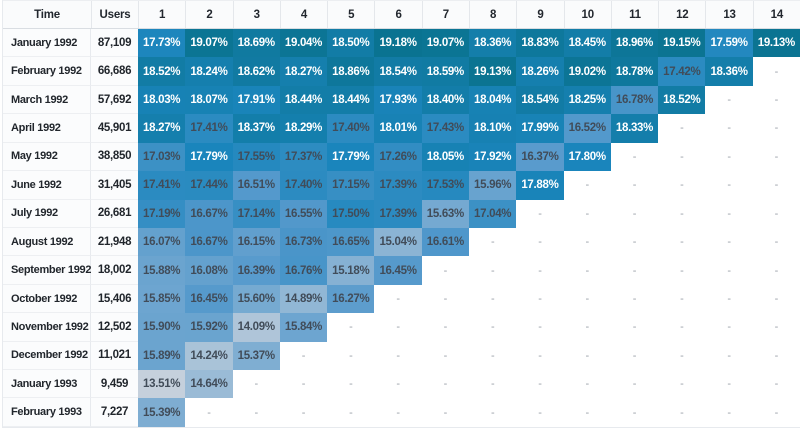 This screenshot has height=443, width=800. What do you see at coordinates (398, 43) in the screenshot?
I see `retention-cell: 19.18%` at bounding box center [398, 43].